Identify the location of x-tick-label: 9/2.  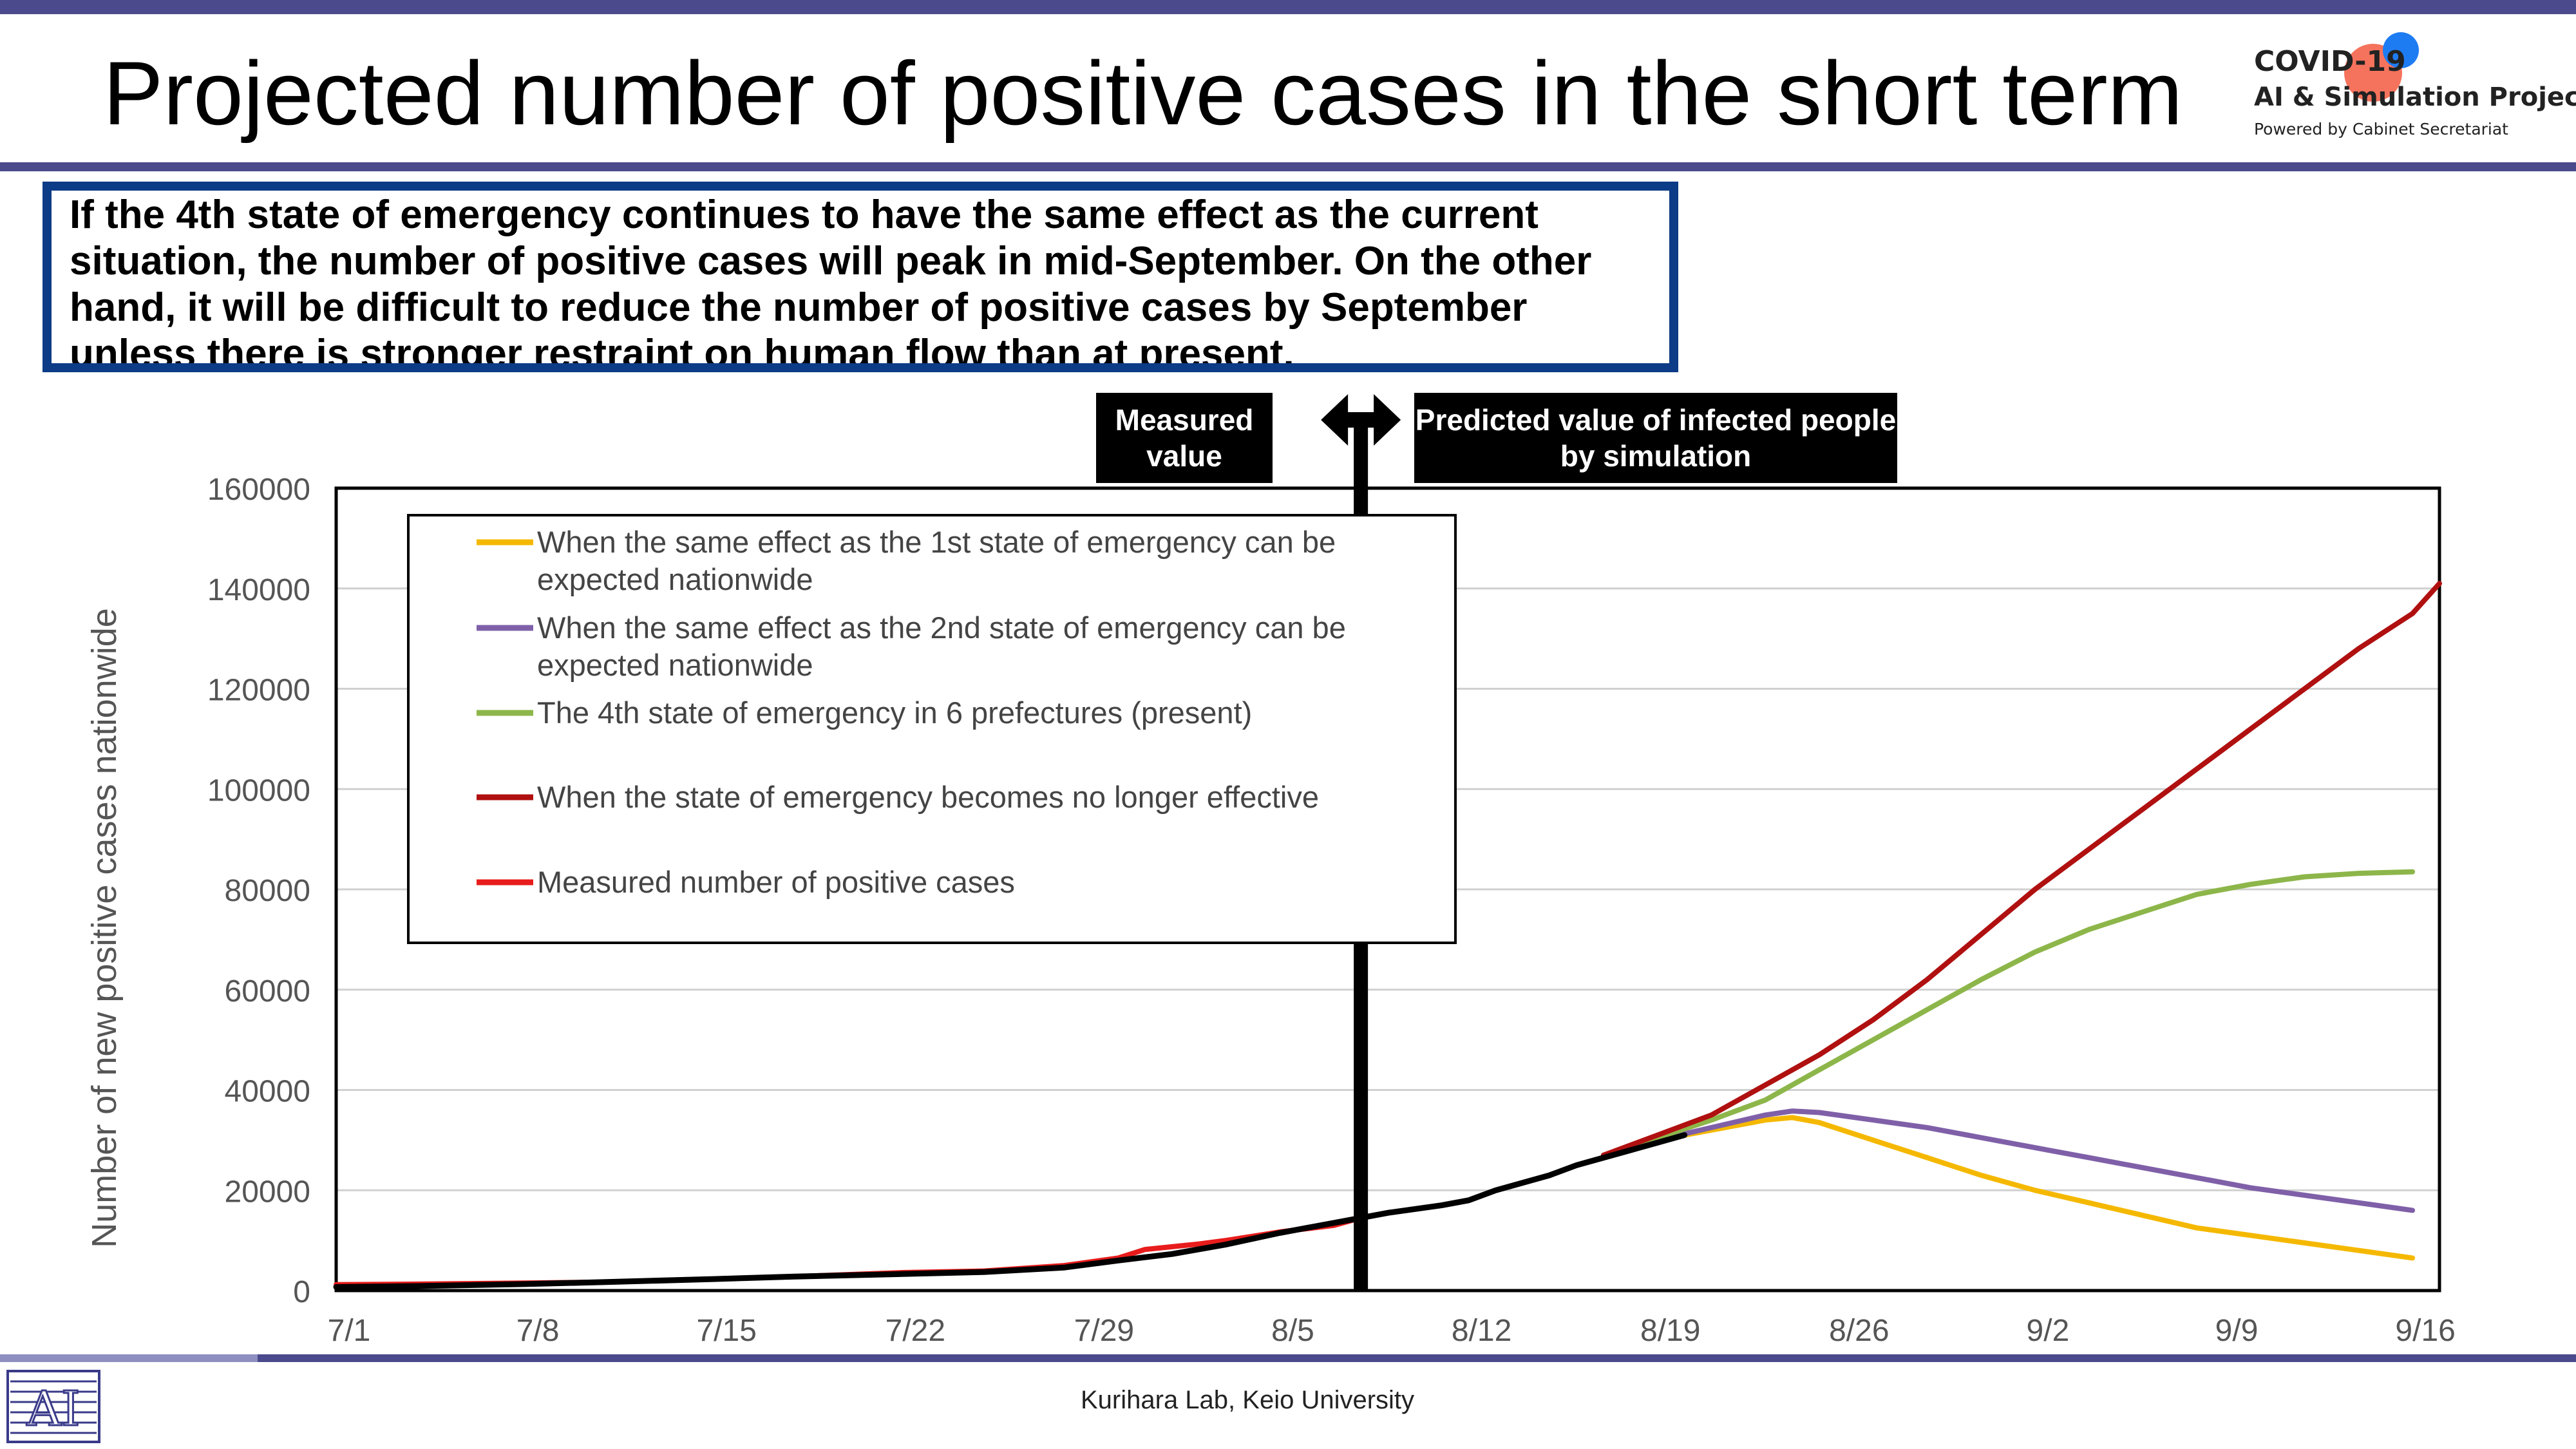
(2048, 1331).